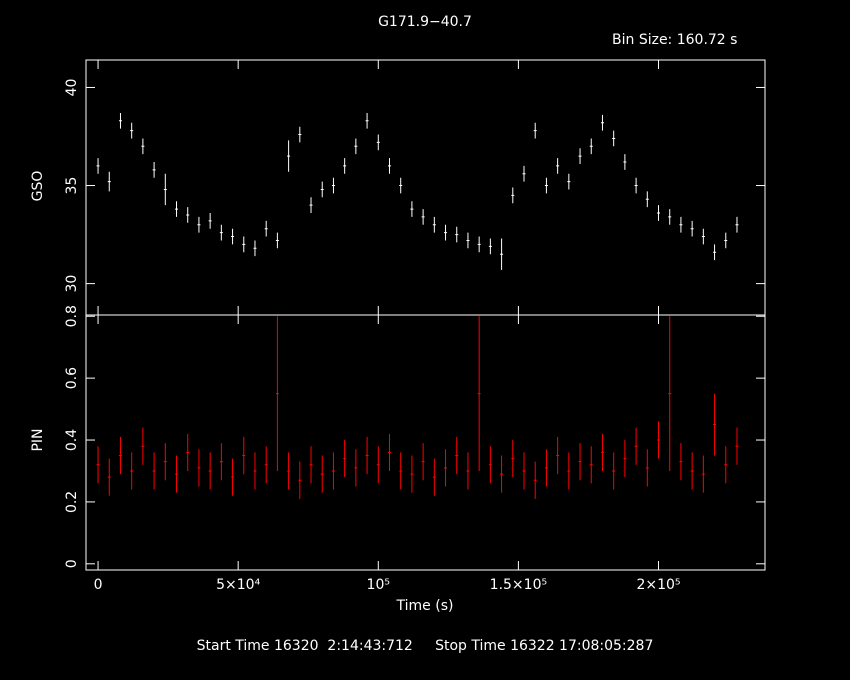 The width and height of the screenshot is (850, 680). I want to click on x-tick-label: 2×10⁵, so click(658, 585).